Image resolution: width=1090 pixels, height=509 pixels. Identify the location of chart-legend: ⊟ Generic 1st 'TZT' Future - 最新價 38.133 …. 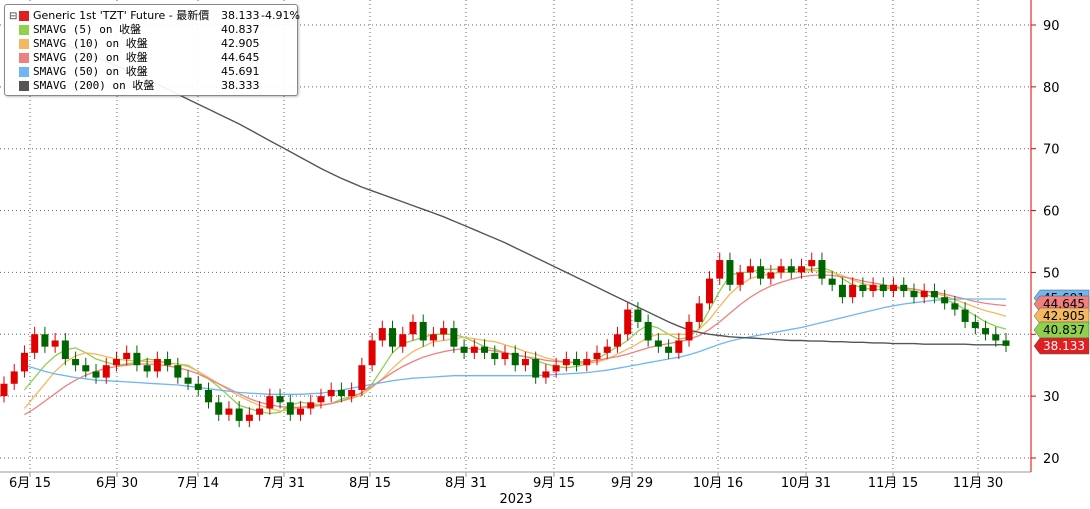
(152, 50).